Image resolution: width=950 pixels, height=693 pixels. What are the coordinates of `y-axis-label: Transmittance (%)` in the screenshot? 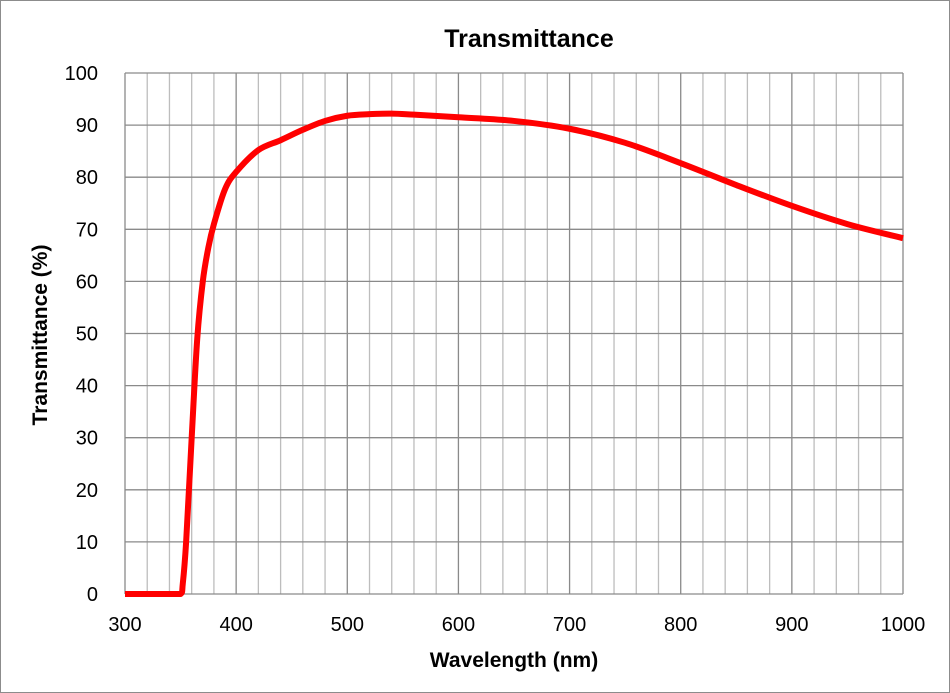 It's located at (40, 335).